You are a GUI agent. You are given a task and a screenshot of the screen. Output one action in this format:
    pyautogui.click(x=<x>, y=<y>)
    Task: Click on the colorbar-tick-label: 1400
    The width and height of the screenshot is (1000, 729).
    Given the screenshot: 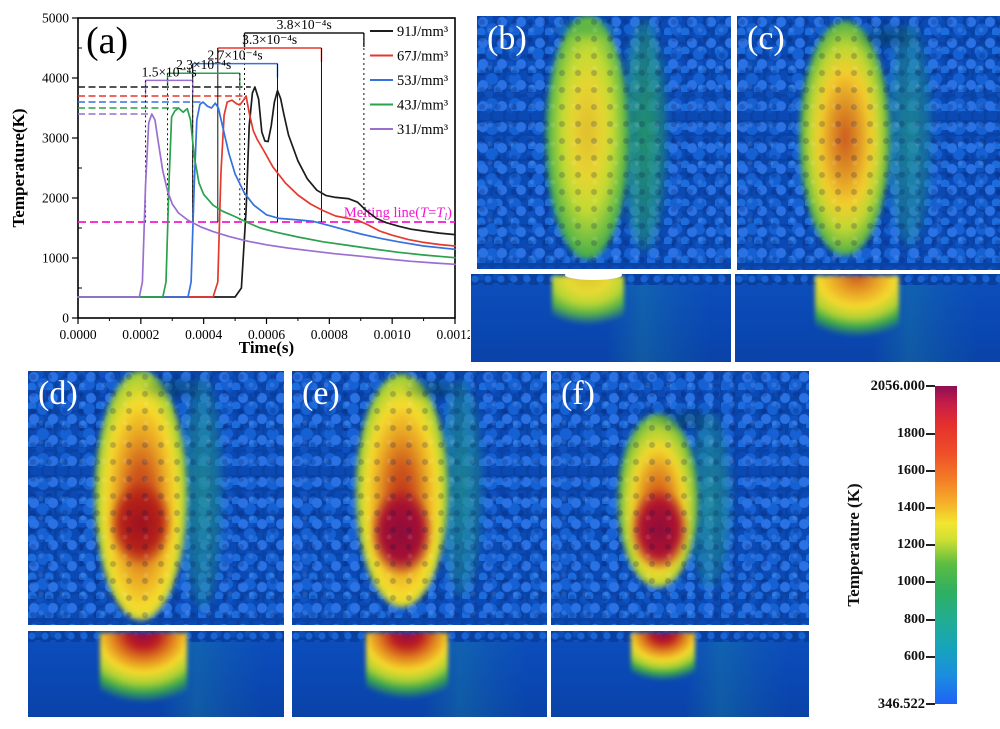 What is the action you would take?
    pyautogui.click(x=911, y=508)
    